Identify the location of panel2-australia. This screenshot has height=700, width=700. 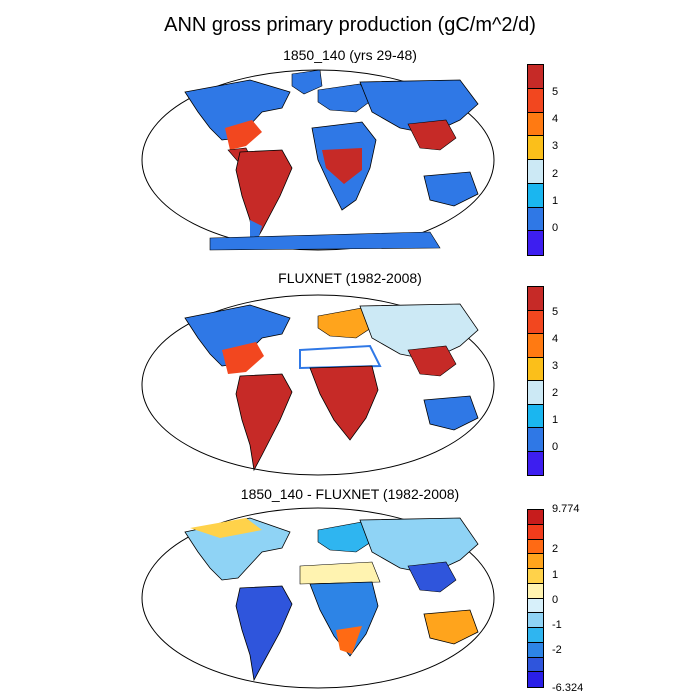
(451, 413).